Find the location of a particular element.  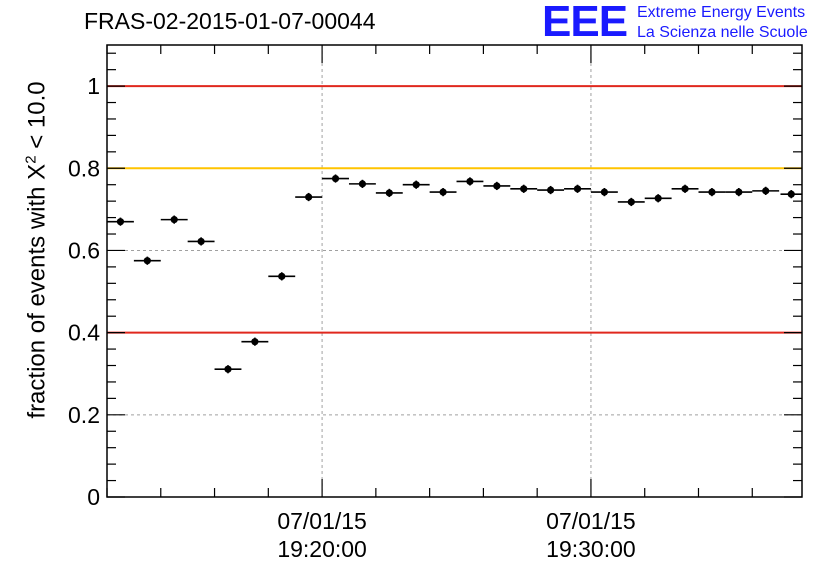

y-tick-label: 0.2 is located at coordinates (84, 415).